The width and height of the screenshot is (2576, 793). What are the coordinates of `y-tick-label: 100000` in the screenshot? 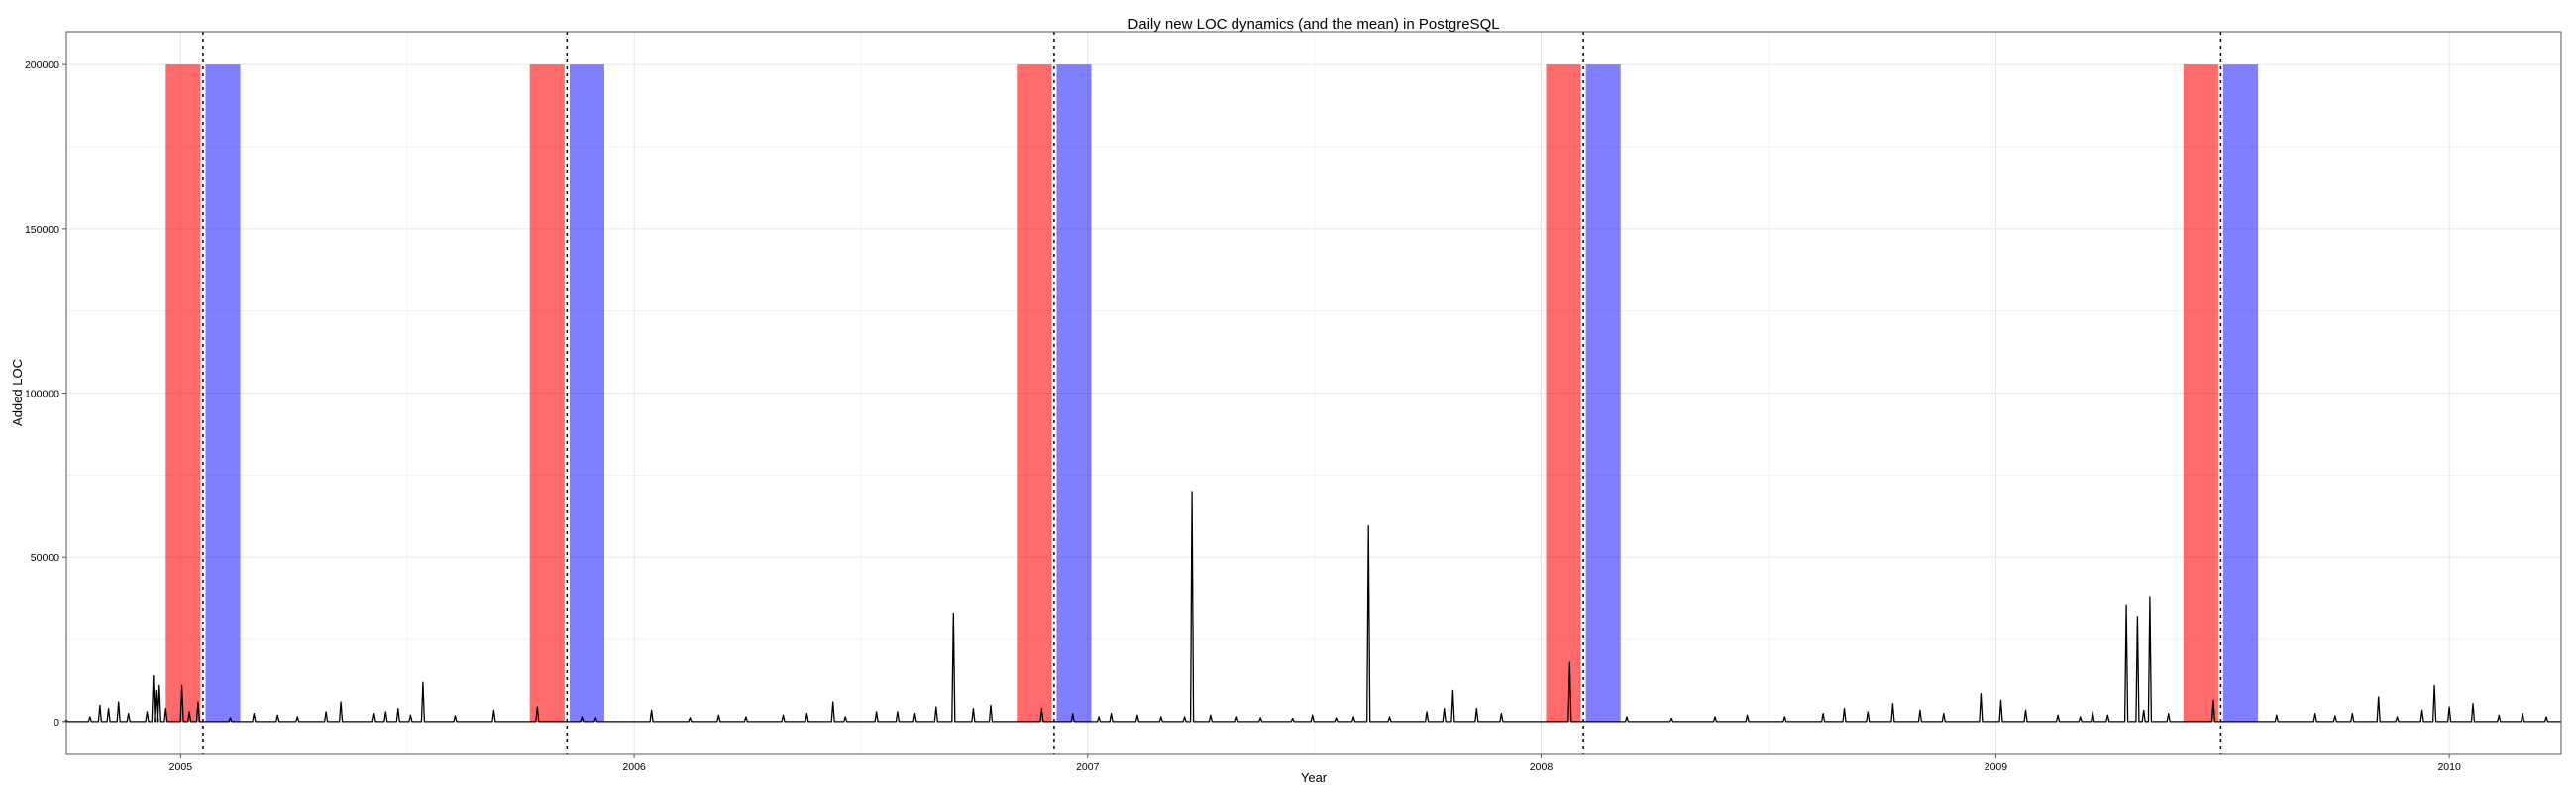 It's located at (42, 394).